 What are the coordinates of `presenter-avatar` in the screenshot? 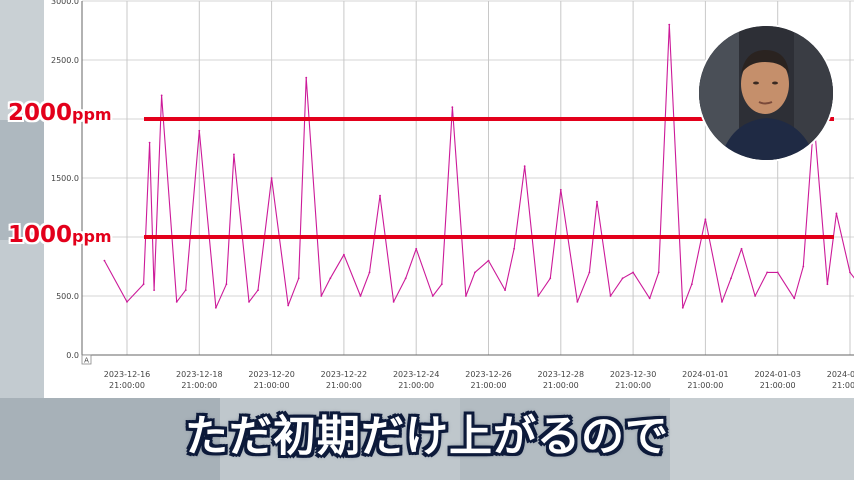 It's located at (766, 93).